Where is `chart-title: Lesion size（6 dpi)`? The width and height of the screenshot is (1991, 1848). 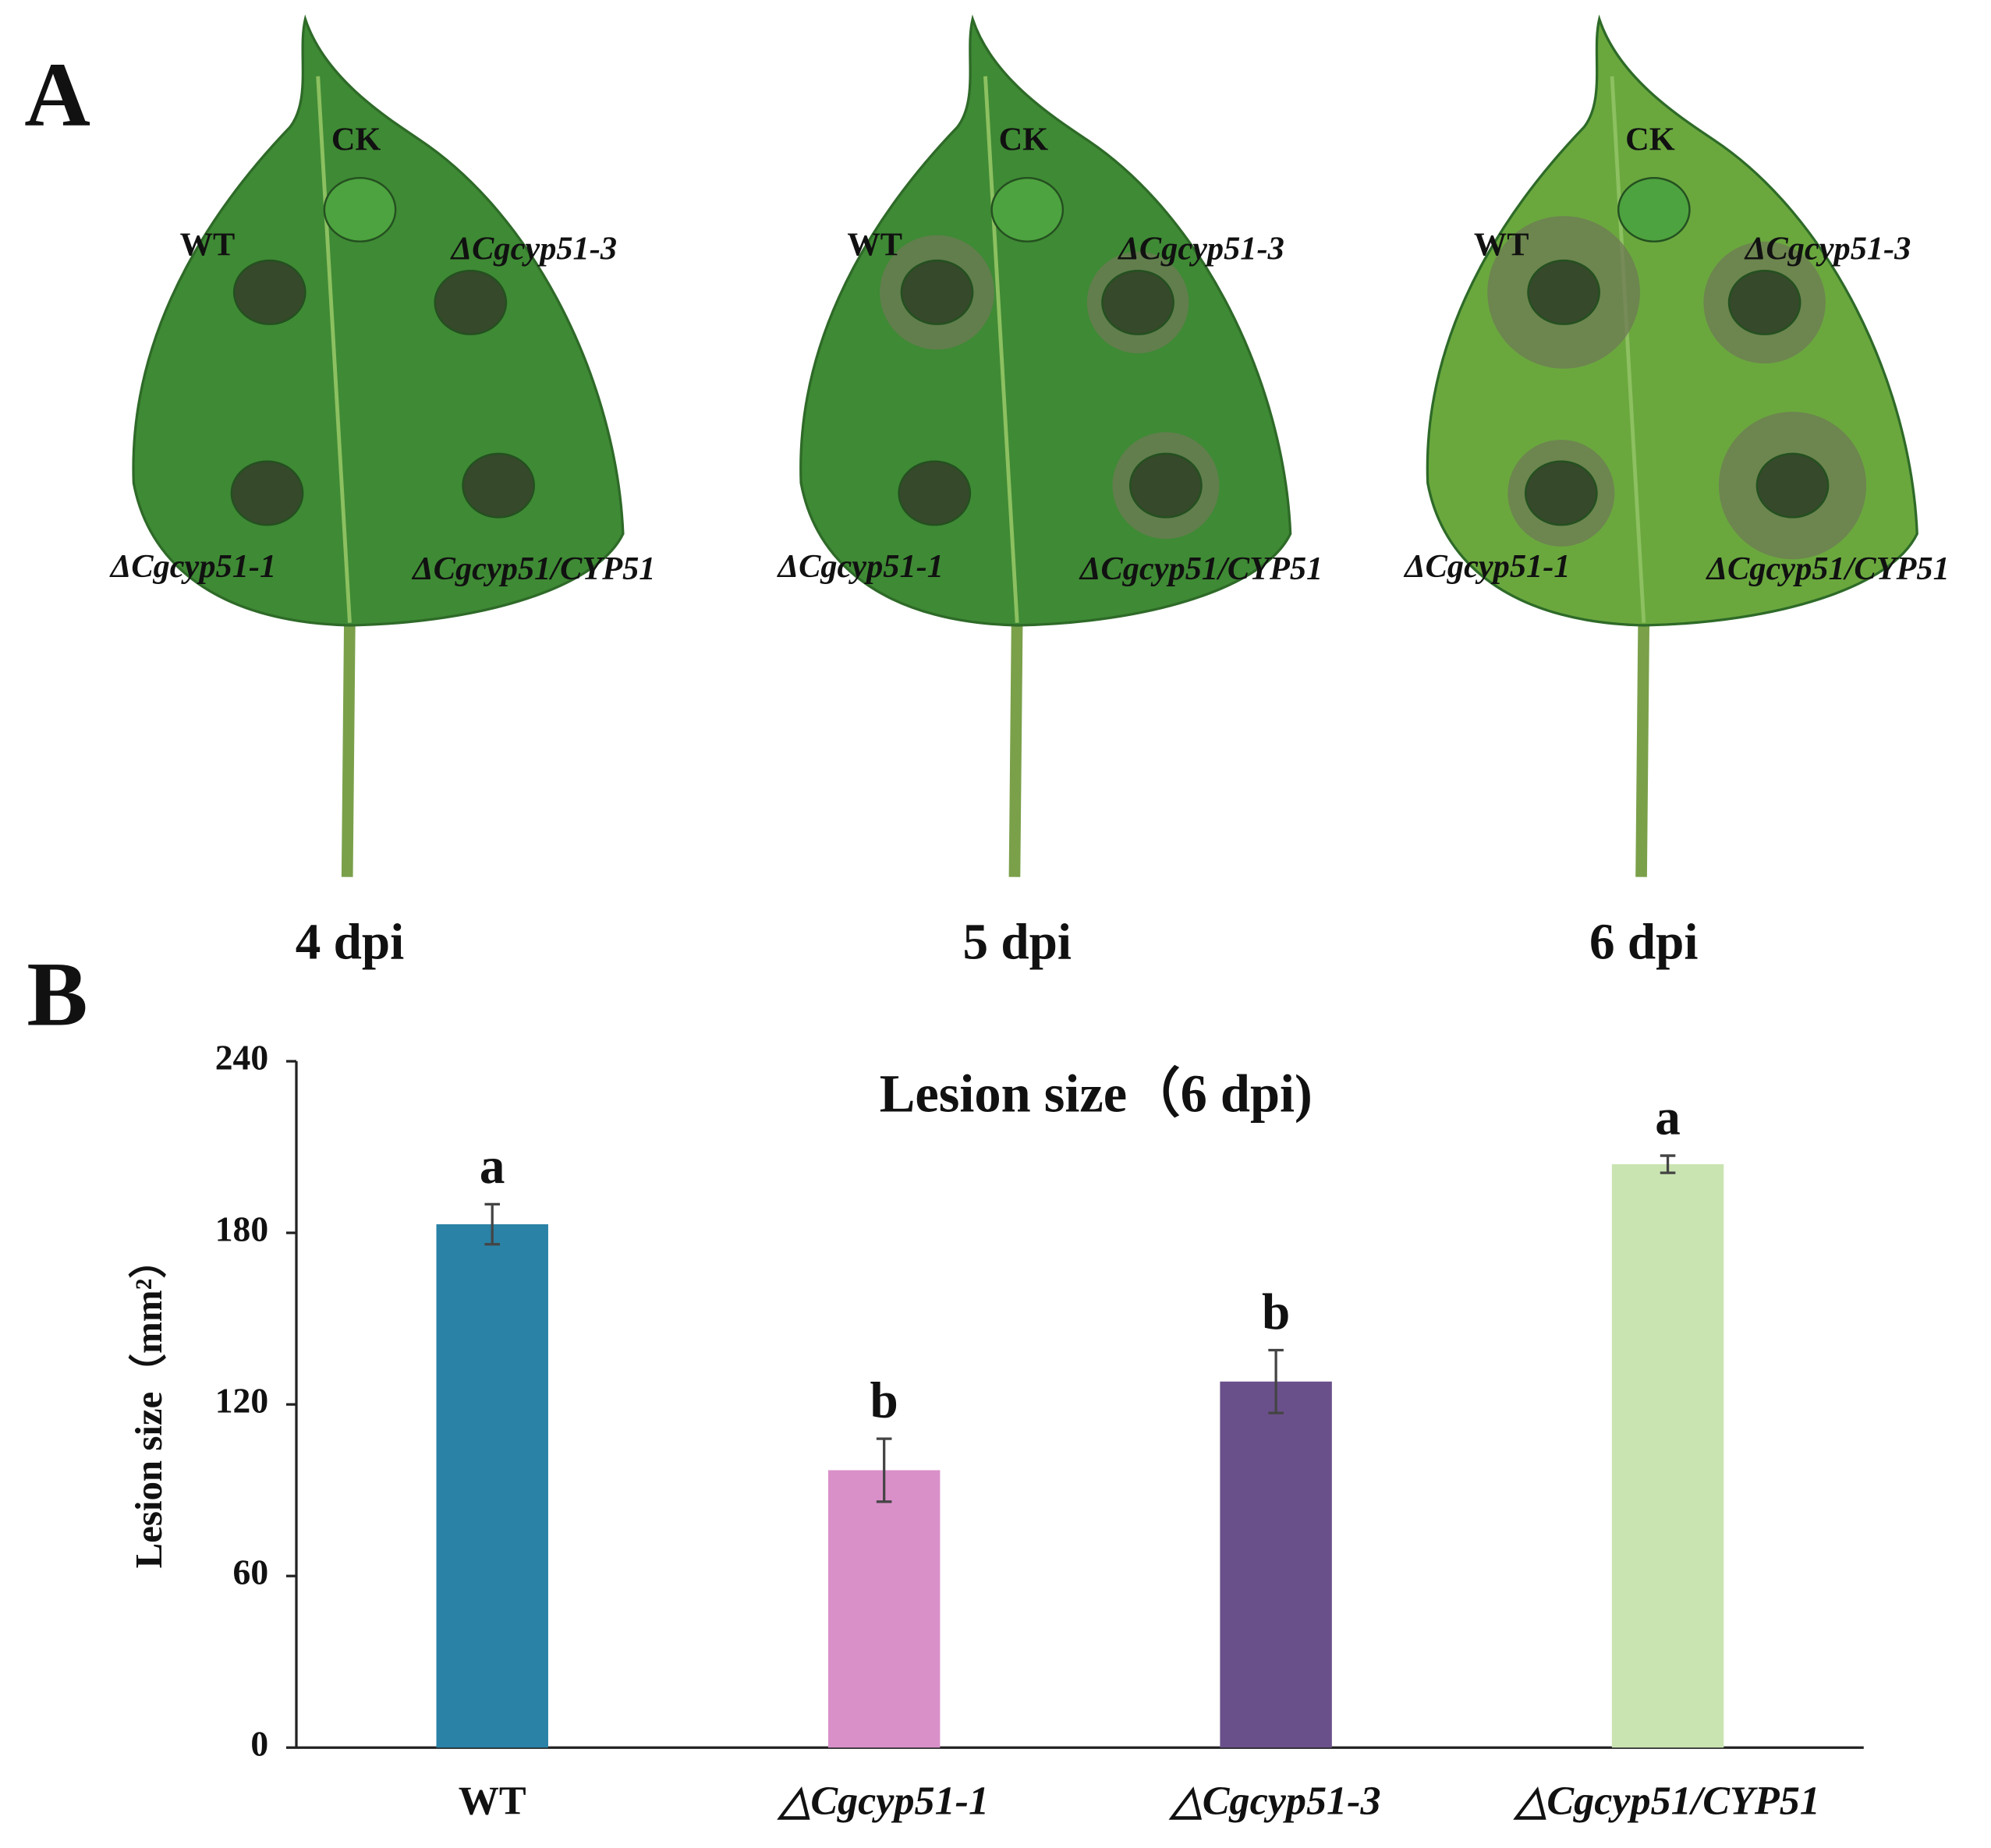 chart-title: Lesion size（6 dpi) is located at coordinates (1096, 1094).